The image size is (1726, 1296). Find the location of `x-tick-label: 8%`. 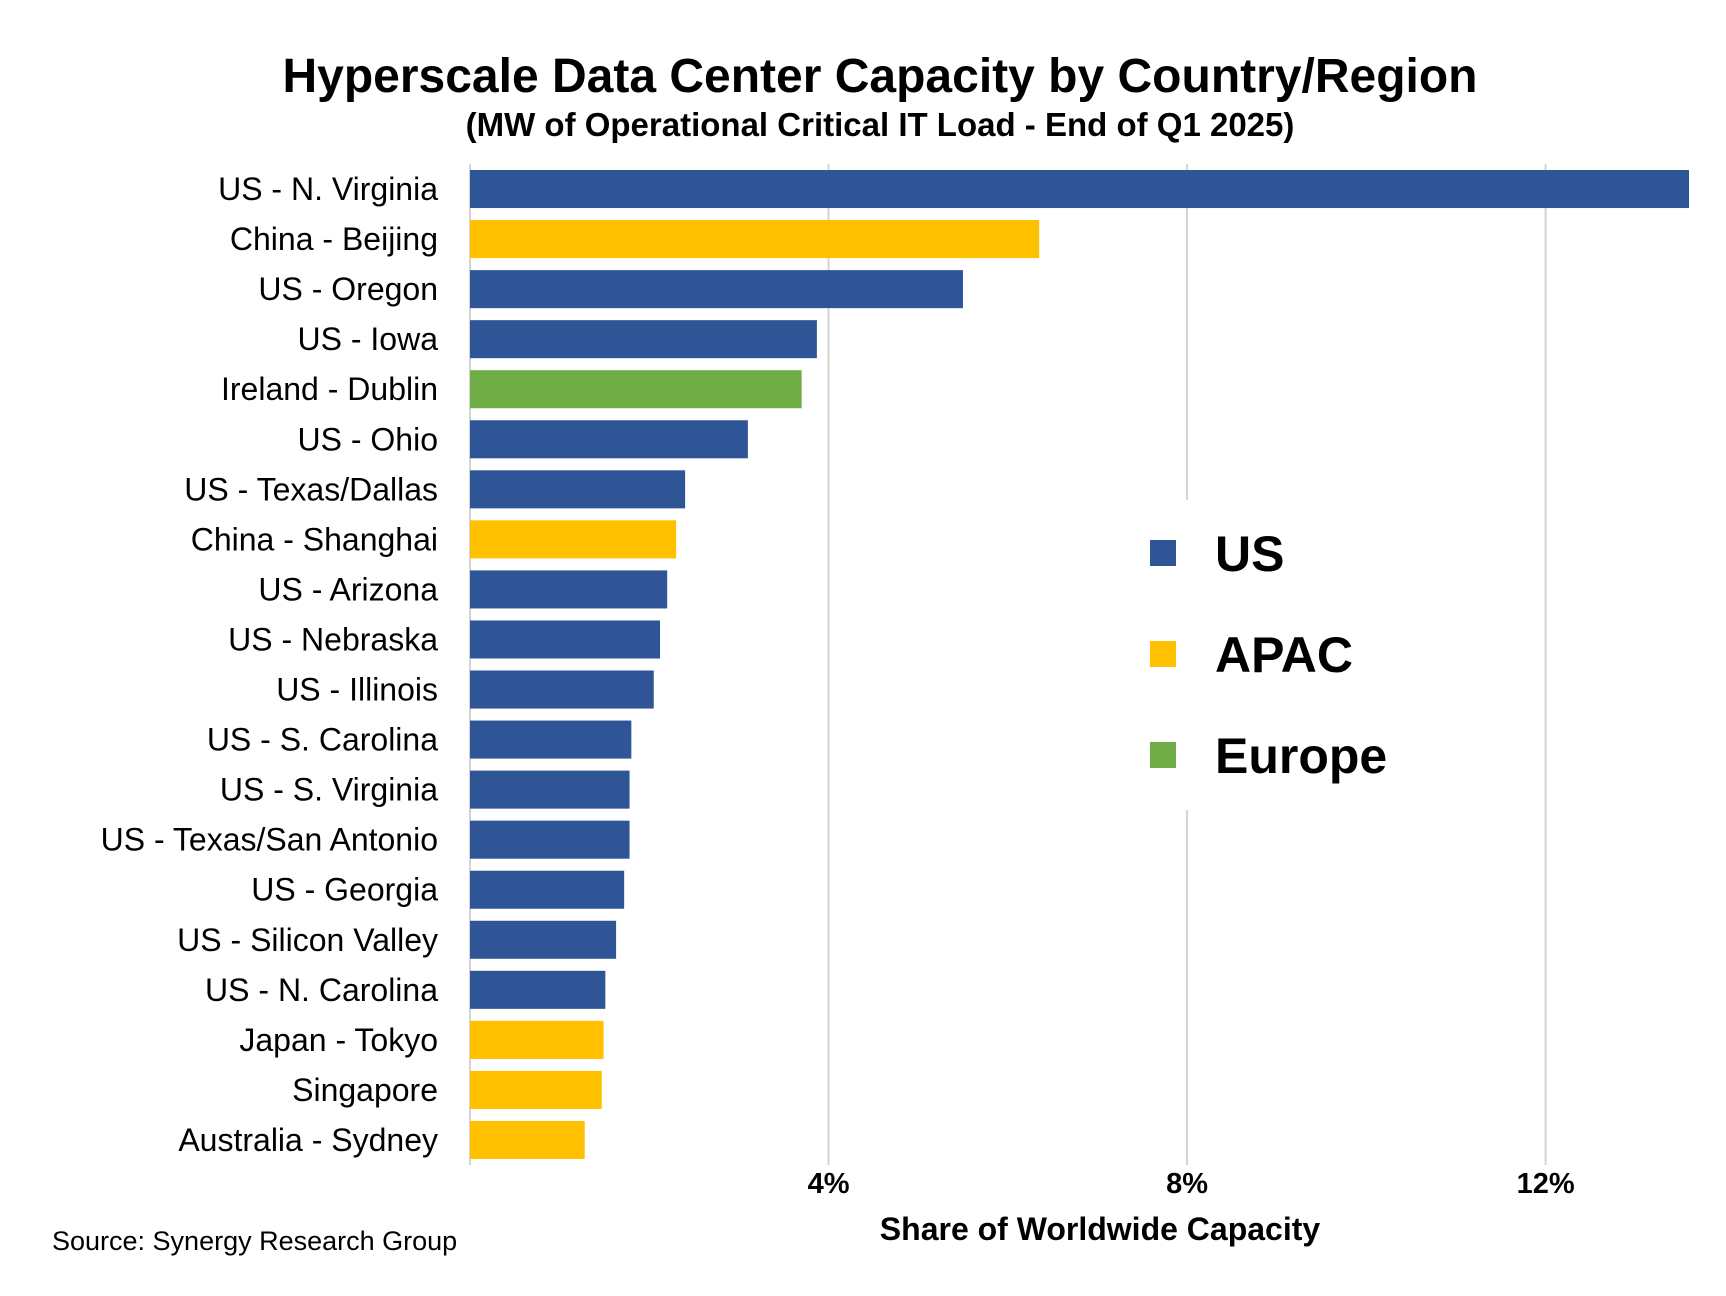

x-tick-label: 8% is located at coordinates (1187, 1184).